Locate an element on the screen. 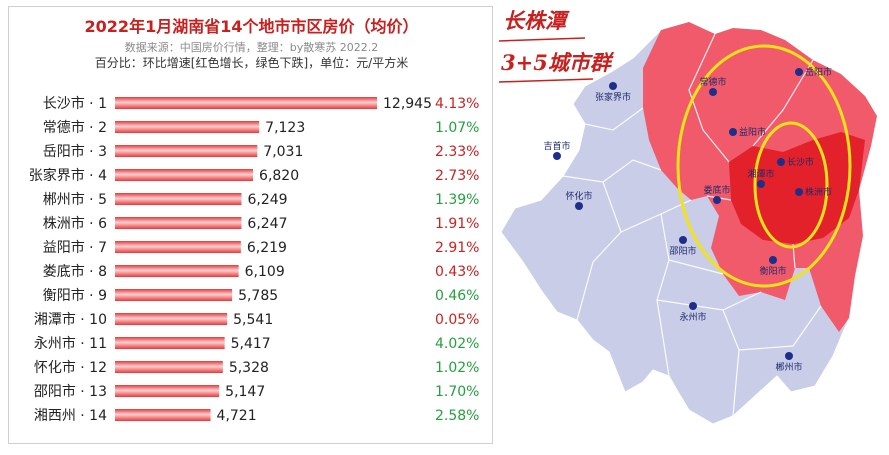 Image resolution: width=889 pixels, height=455 pixels. mom-change-label: 1.02% is located at coordinates (457, 368).